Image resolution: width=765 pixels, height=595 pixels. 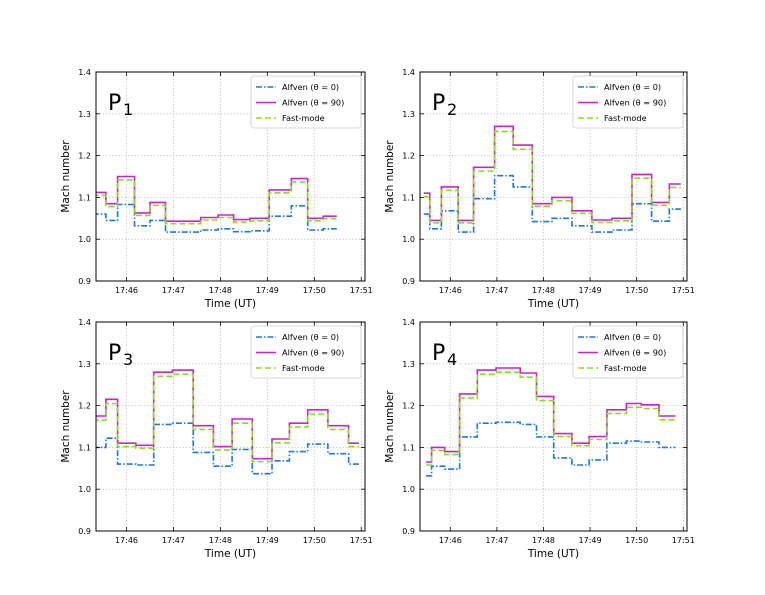 I want to click on panel-subscript: 4, so click(x=452, y=359).